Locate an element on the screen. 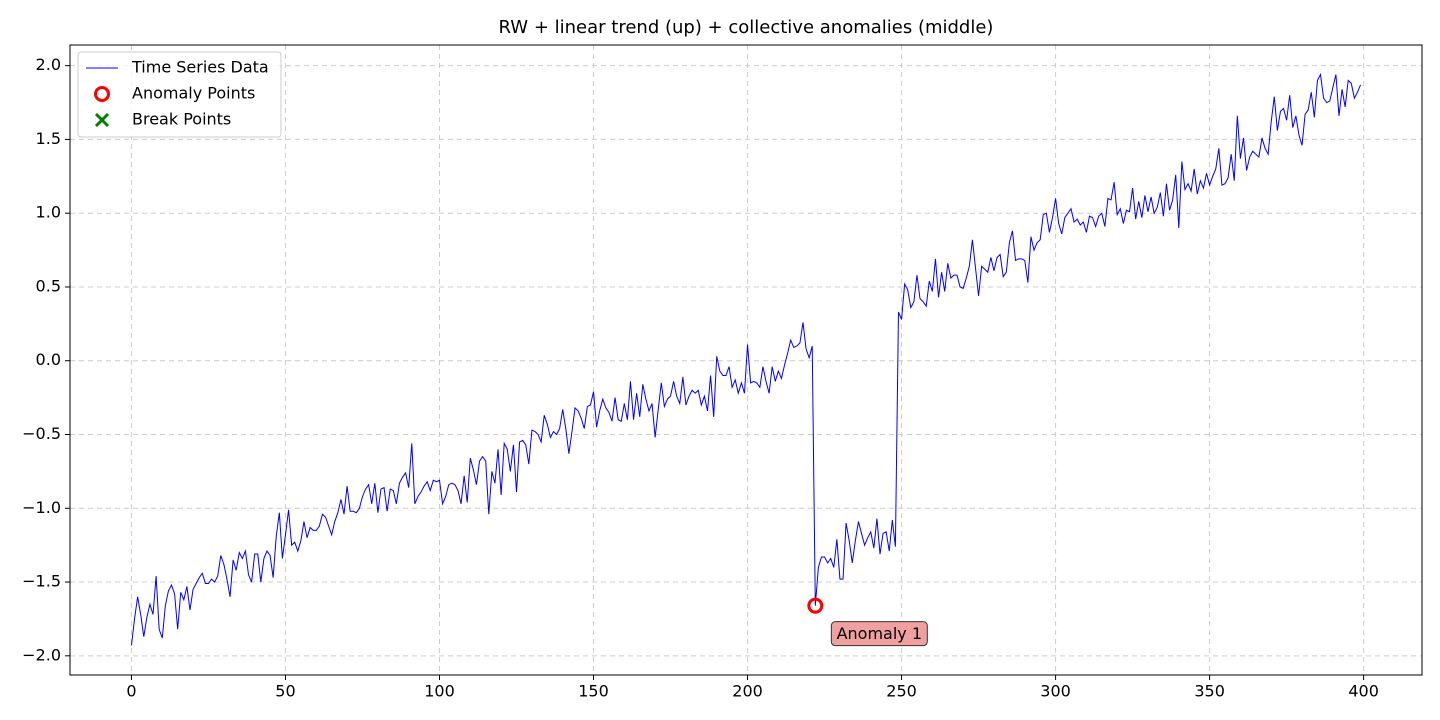  legend-box is located at coordinates (179, 94).